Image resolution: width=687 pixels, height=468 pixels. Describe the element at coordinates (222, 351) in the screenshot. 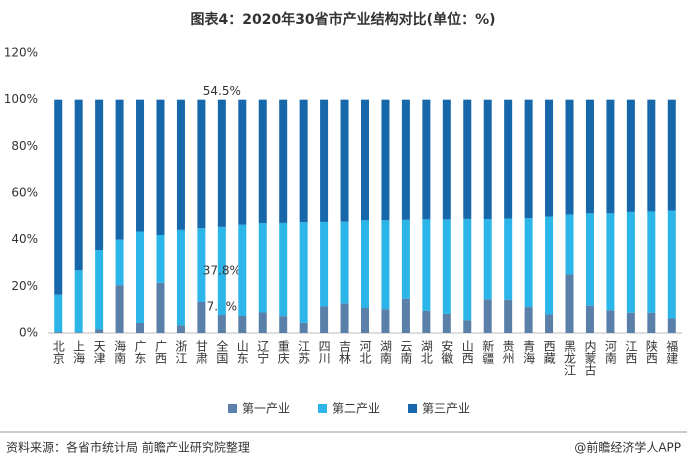

I see `x-tick-label: 全国` at that location.